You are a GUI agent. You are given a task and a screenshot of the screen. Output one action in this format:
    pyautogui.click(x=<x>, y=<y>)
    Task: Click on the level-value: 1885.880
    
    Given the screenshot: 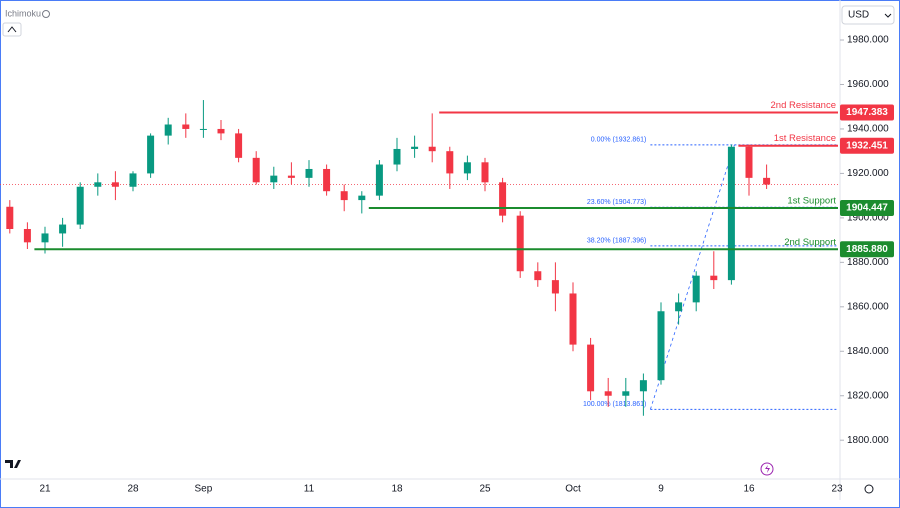 What is the action you would take?
    pyautogui.click(x=867, y=249)
    